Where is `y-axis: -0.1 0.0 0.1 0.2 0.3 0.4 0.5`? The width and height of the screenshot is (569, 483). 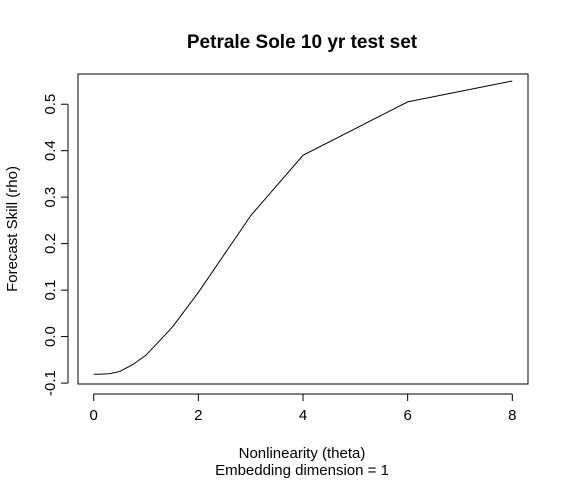
y-axis: -0.1 0.0 0.1 0.2 0.3 0.4 0.5 is located at coordinates (55, 245).